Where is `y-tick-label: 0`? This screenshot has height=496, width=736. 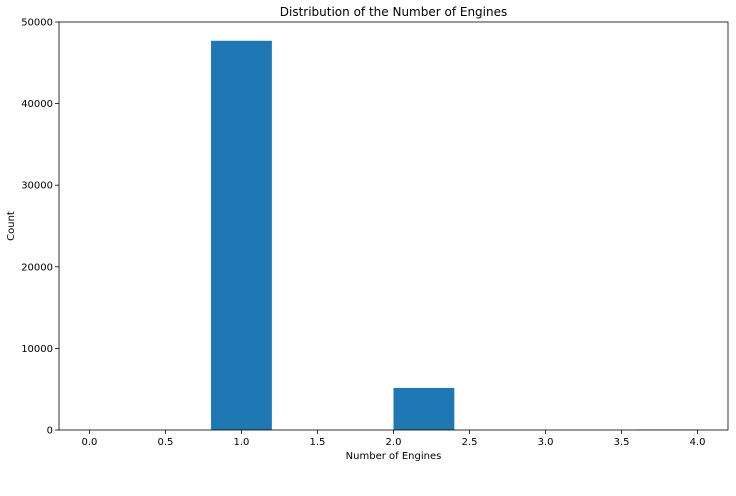 y-tick-label: 0 is located at coordinates (50, 431).